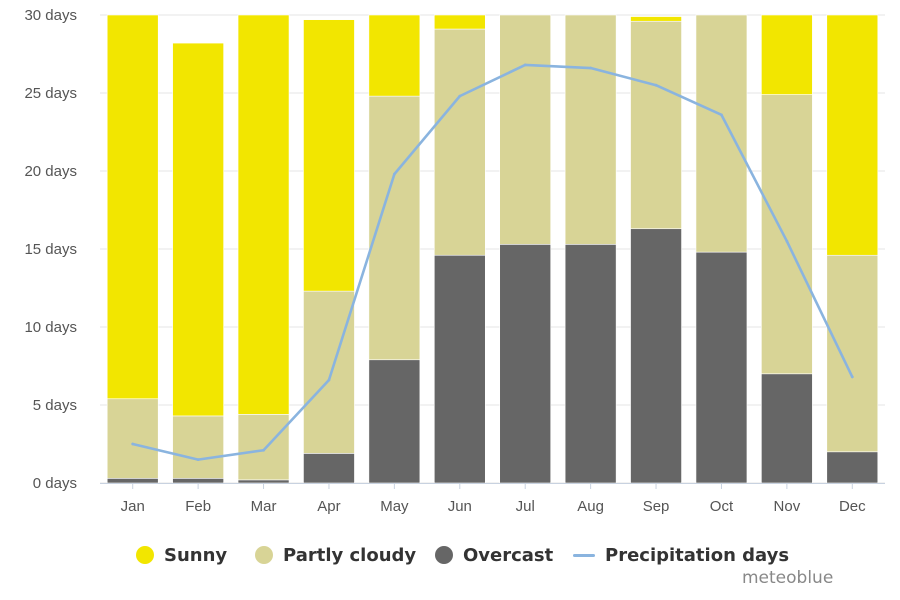  I want to click on bar-sunny-sep, so click(656, 19).